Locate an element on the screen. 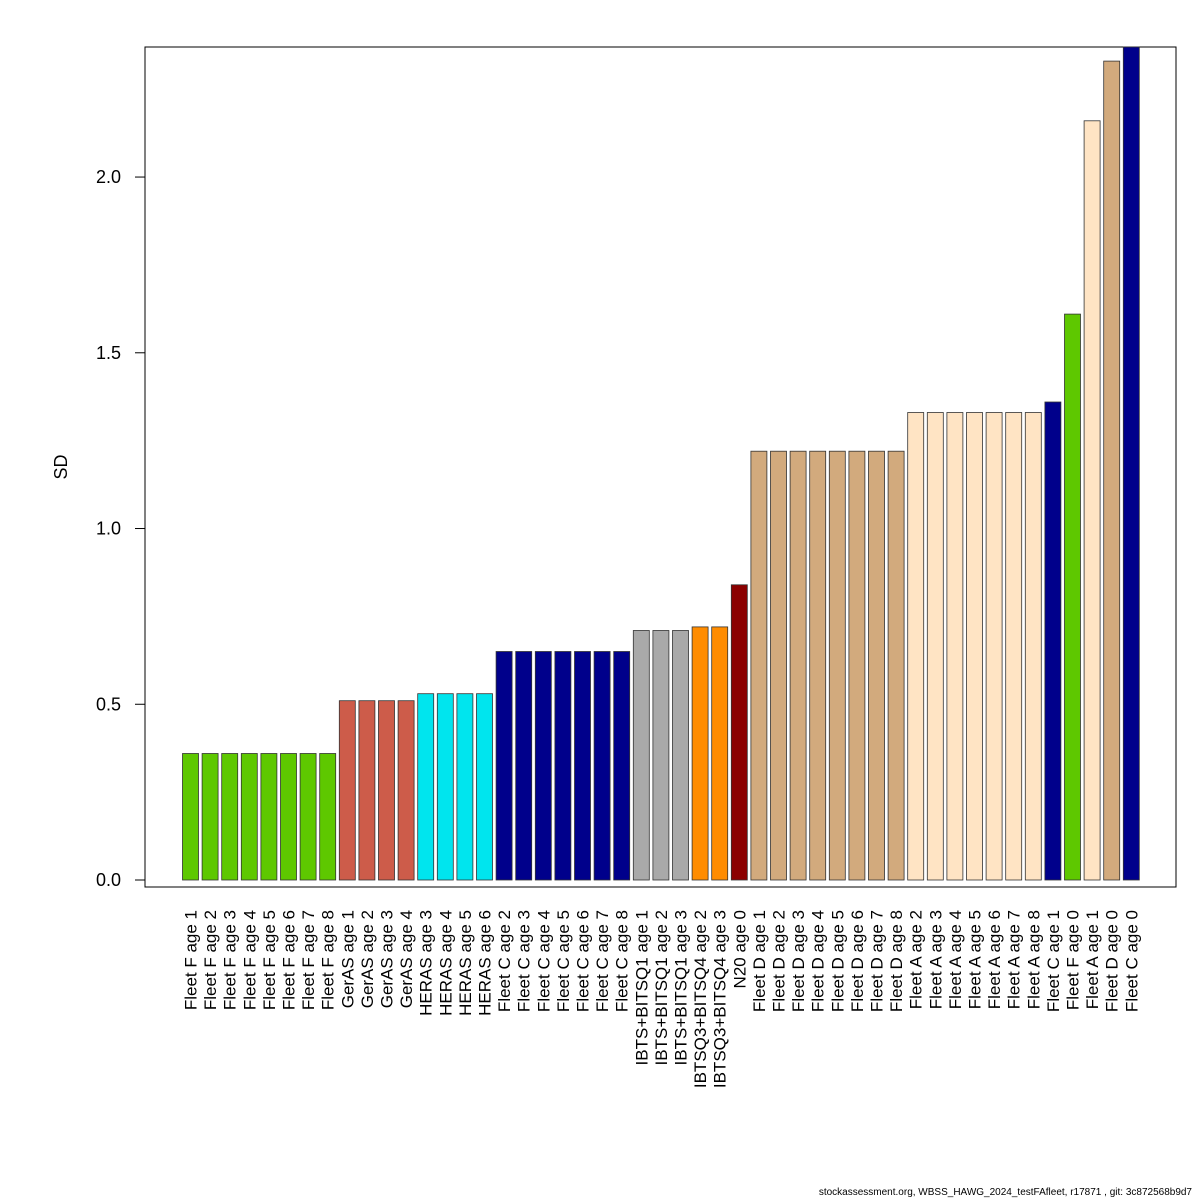  x-tick-label: Fleet A age 2 is located at coordinates (916, 959).